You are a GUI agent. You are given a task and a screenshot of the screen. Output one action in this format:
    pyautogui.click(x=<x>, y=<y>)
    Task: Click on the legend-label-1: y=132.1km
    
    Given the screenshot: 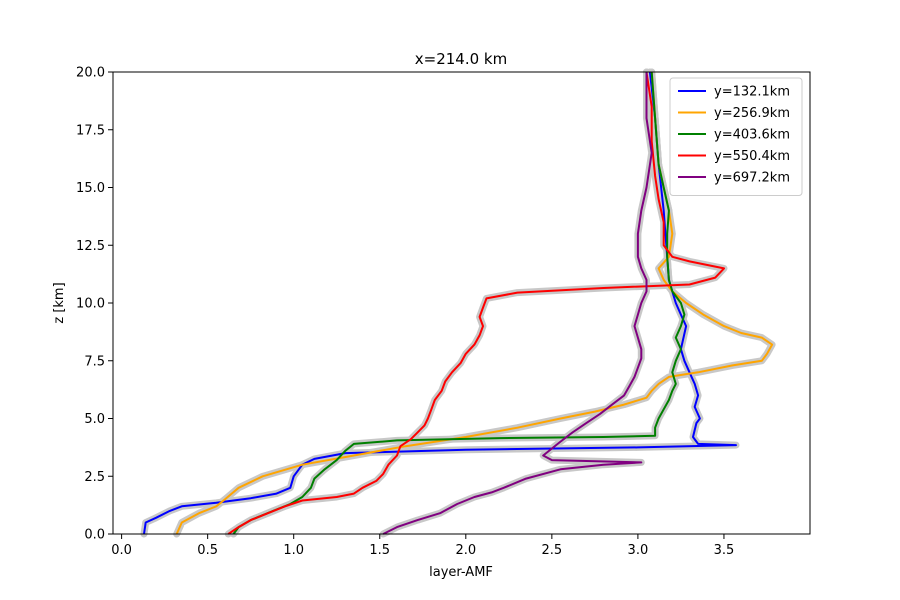 What is the action you would take?
    pyautogui.click(x=752, y=92)
    